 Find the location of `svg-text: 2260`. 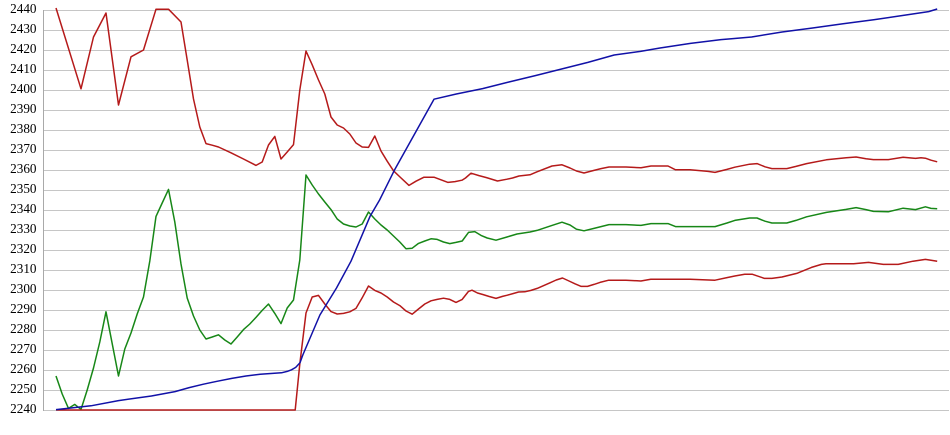

svg-text: 2260 is located at coordinates (23, 368).